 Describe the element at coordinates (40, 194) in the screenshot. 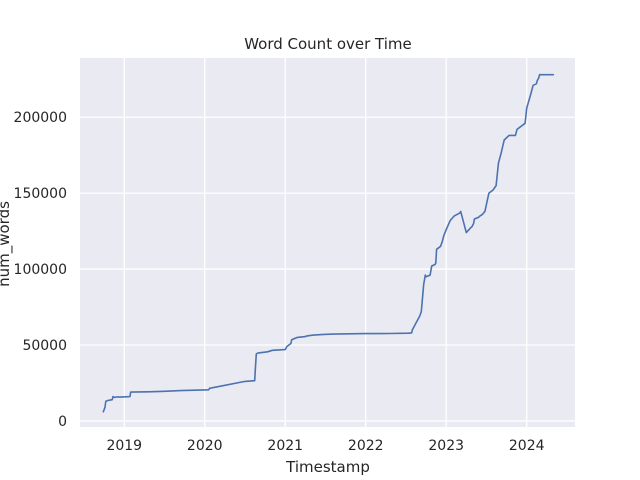

I see `y-tick-label: 150000` at that location.